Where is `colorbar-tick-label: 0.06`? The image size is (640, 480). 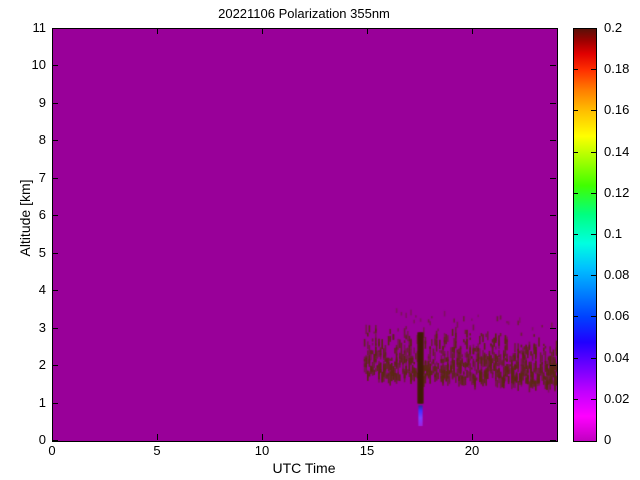 colorbar-tick-label: 0.06 is located at coordinates (617, 316).